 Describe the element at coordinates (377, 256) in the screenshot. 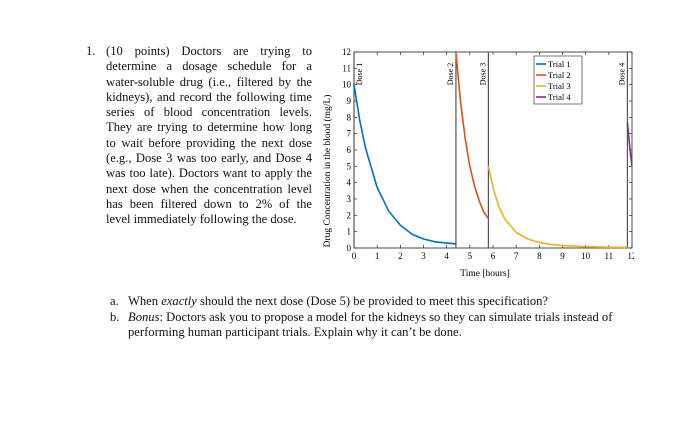

I see `x-tick-label: 1` at that location.